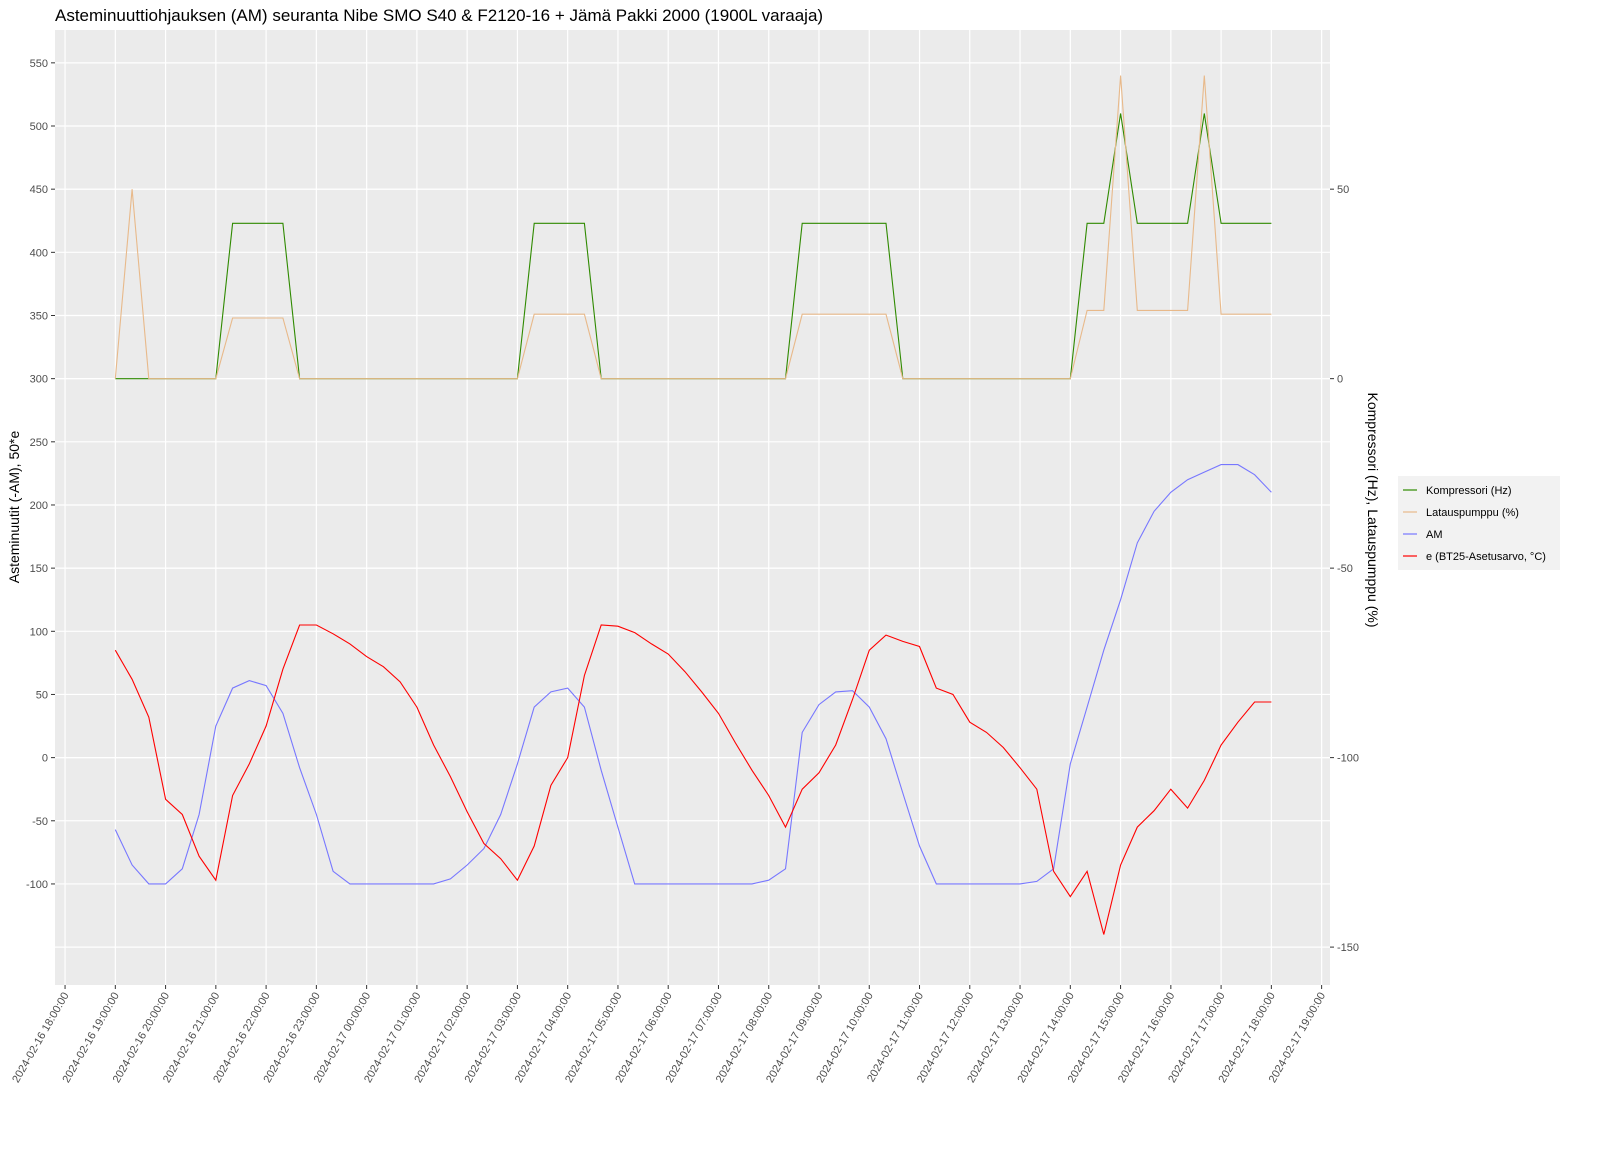 The height and width of the screenshot is (1158, 1613). What do you see at coordinates (39, 380) in the screenshot?
I see `y-tick-label: 300` at bounding box center [39, 380].